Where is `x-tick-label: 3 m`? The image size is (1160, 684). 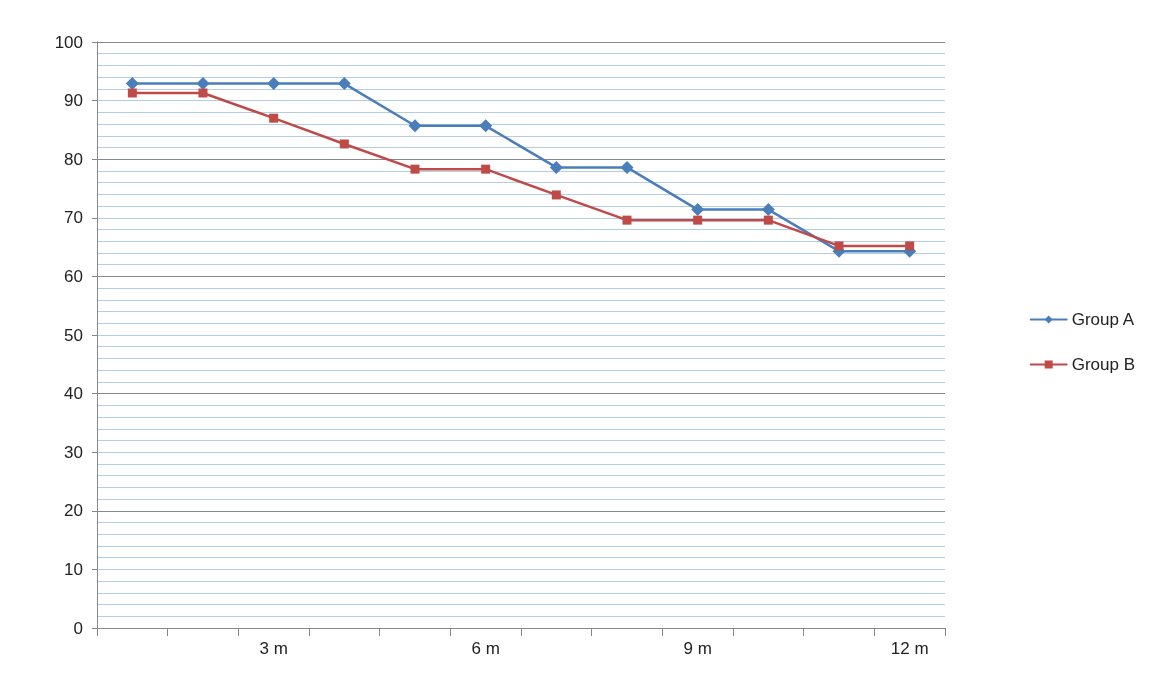 x-tick-label: 3 m is located at coordinates (273, 648).